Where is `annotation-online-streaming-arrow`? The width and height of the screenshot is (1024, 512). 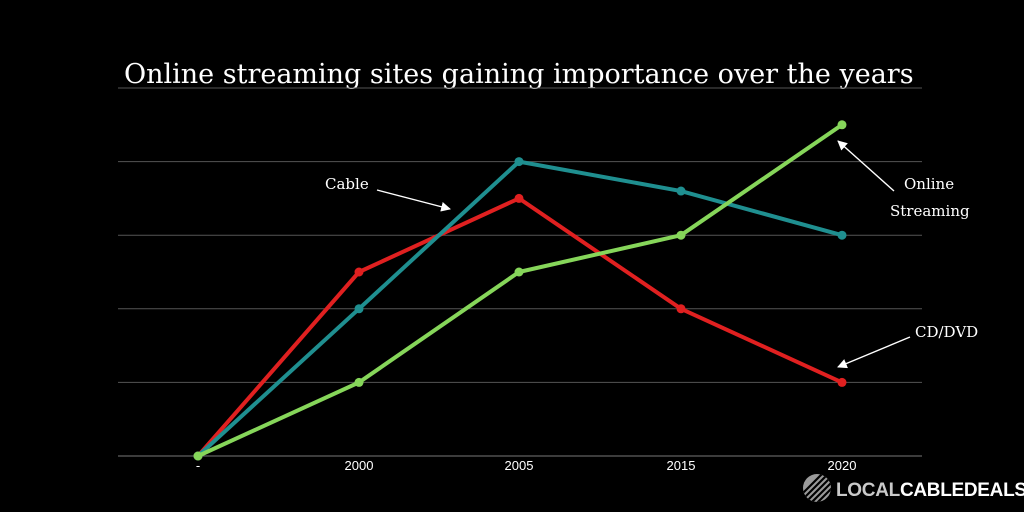
annotation-online-streaming-arrow is located at coordinates (866, 166).